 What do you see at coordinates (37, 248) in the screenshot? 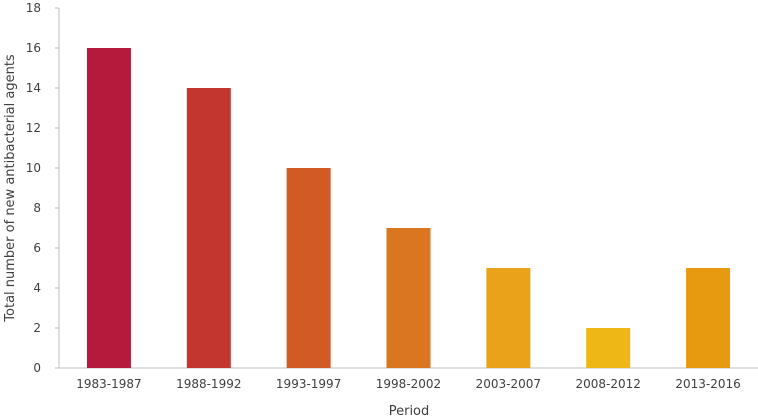
I see `y-tick-label: 6` at bounding box center [37, 248].